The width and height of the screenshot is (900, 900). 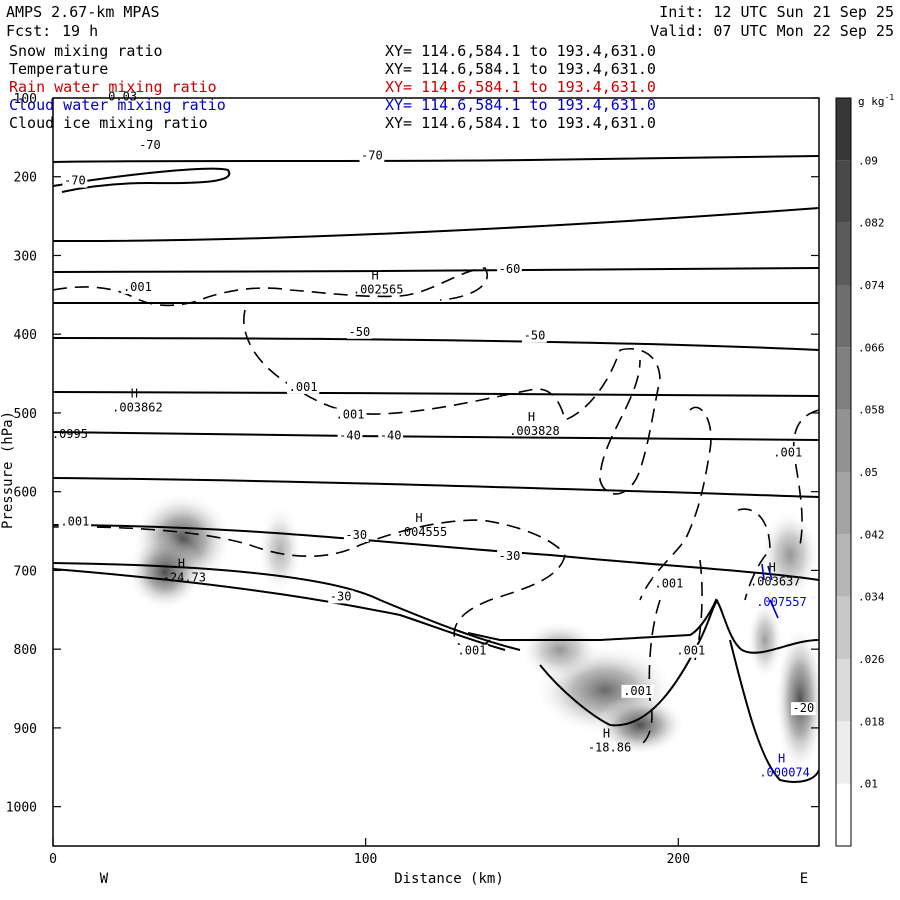 What do you see at coordinates (137, 407) in the screenshot?
I see `extremum-value: .003862` at bounding box center [137, 407].